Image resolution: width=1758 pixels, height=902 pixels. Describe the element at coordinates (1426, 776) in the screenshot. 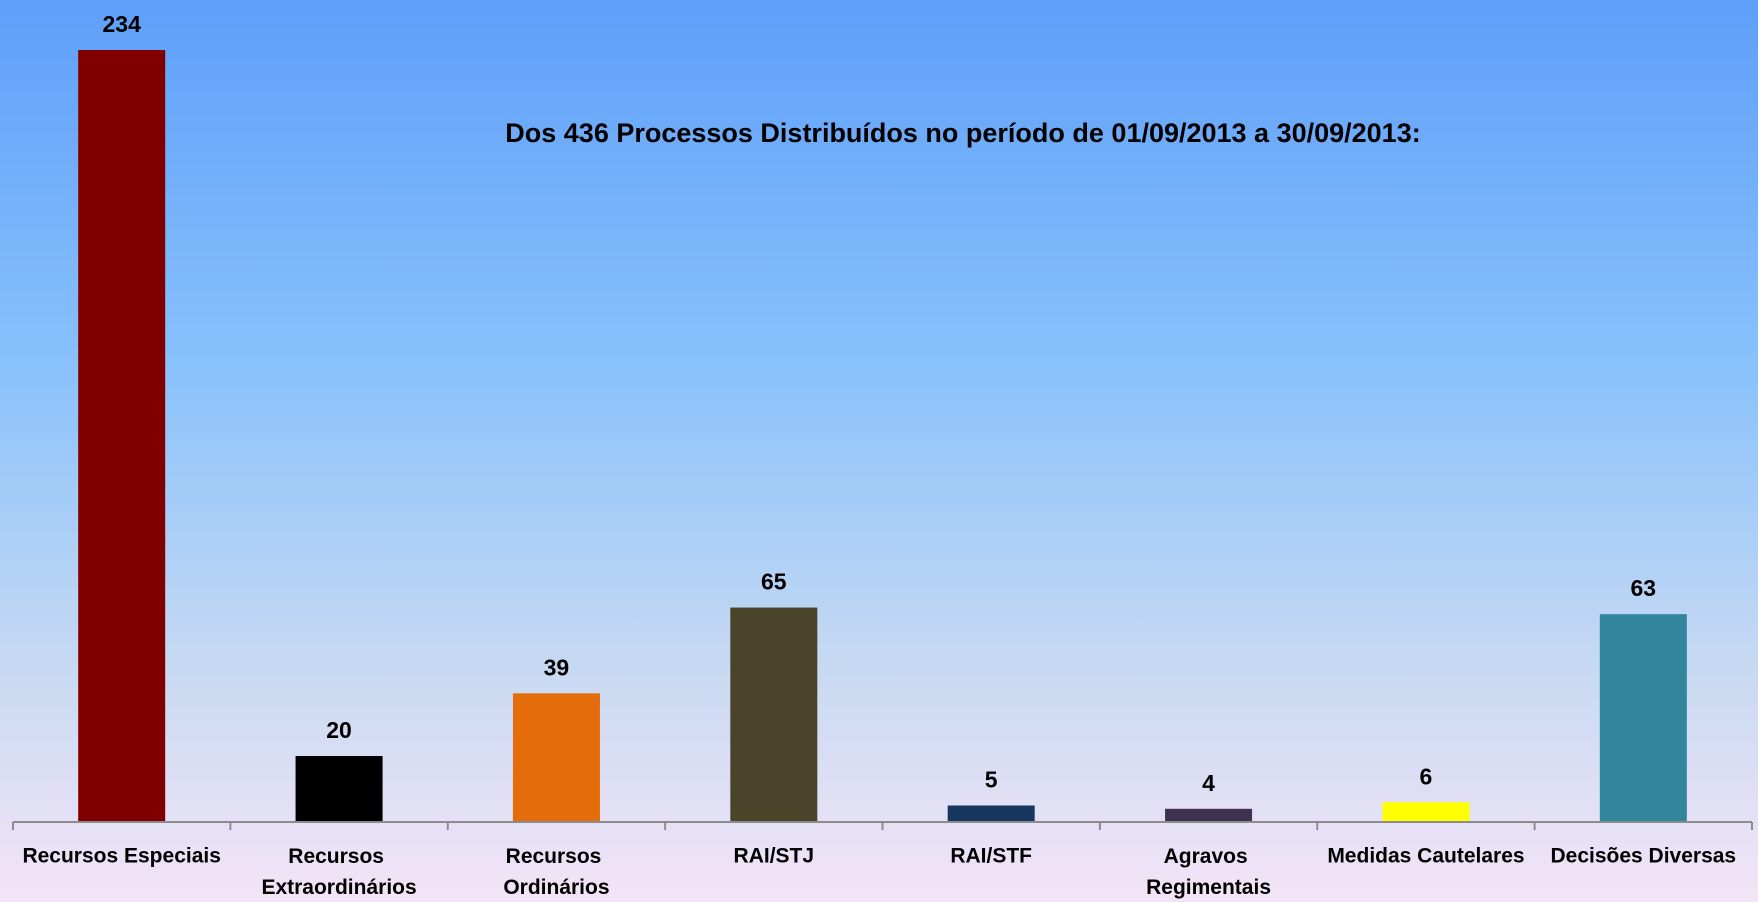

I see `value-label: 6` at that location.